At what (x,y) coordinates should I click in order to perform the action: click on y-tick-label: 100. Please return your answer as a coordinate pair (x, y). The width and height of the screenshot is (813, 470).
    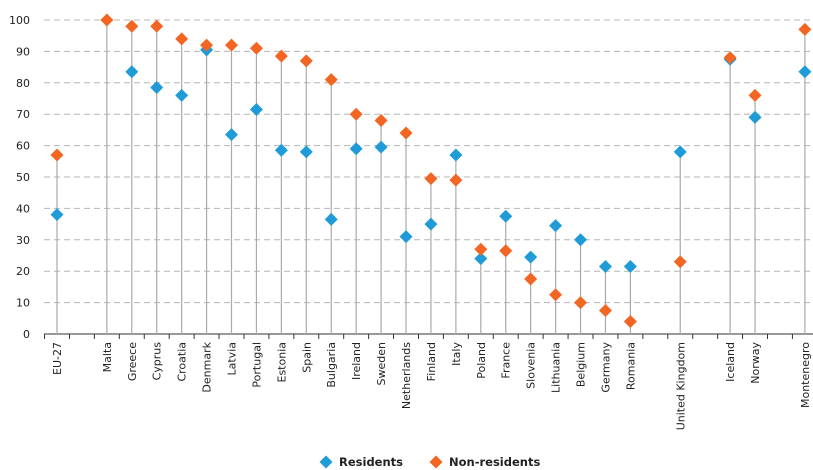
    Looking at the image, I should click on (19, 20).